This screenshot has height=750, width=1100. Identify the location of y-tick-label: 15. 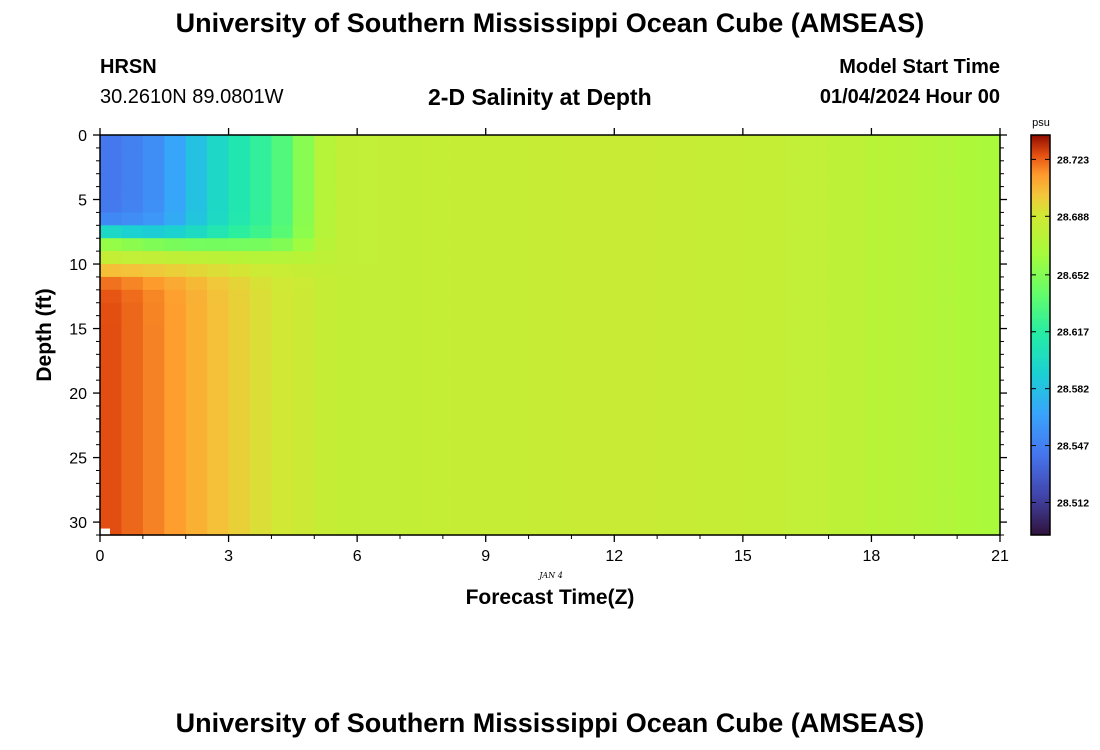
(78, 330).